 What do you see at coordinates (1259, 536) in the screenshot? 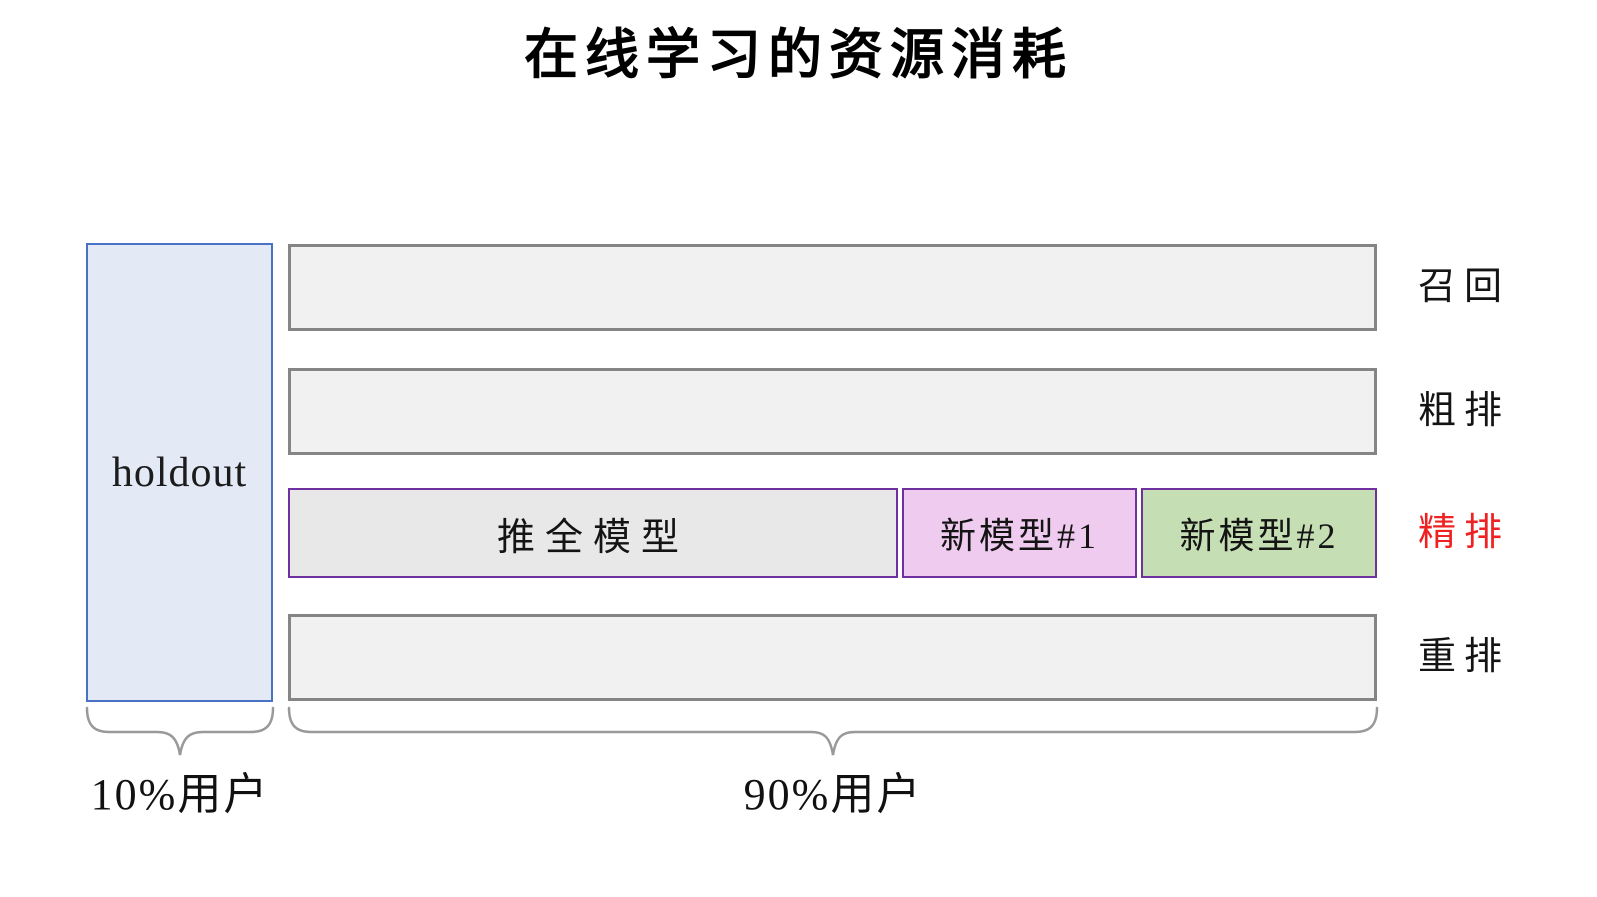
I see `segment-new-model-2-label: 新模型#2` at bounding box center [1259, 536].